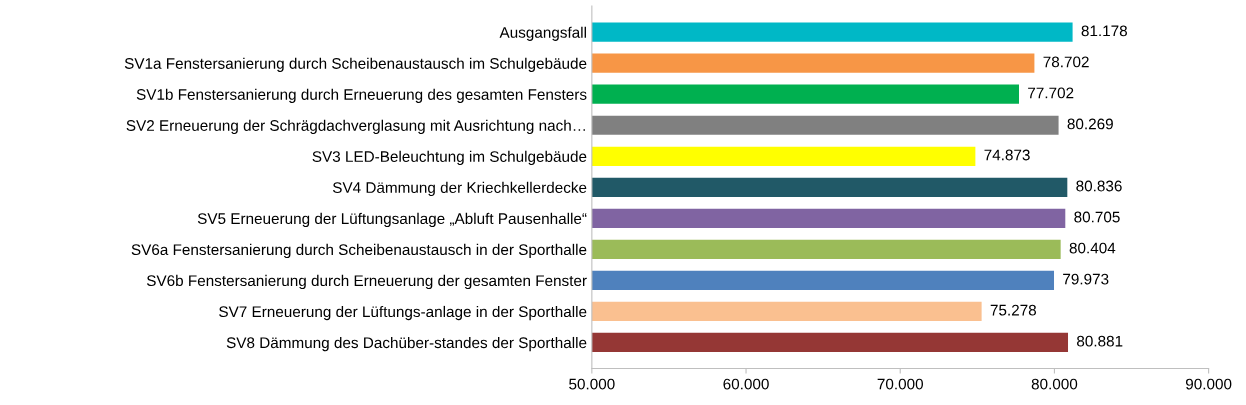  Describe the element at coordinates (1013, 310) in the screenshot. I see `data-label: 75.278` at that location.